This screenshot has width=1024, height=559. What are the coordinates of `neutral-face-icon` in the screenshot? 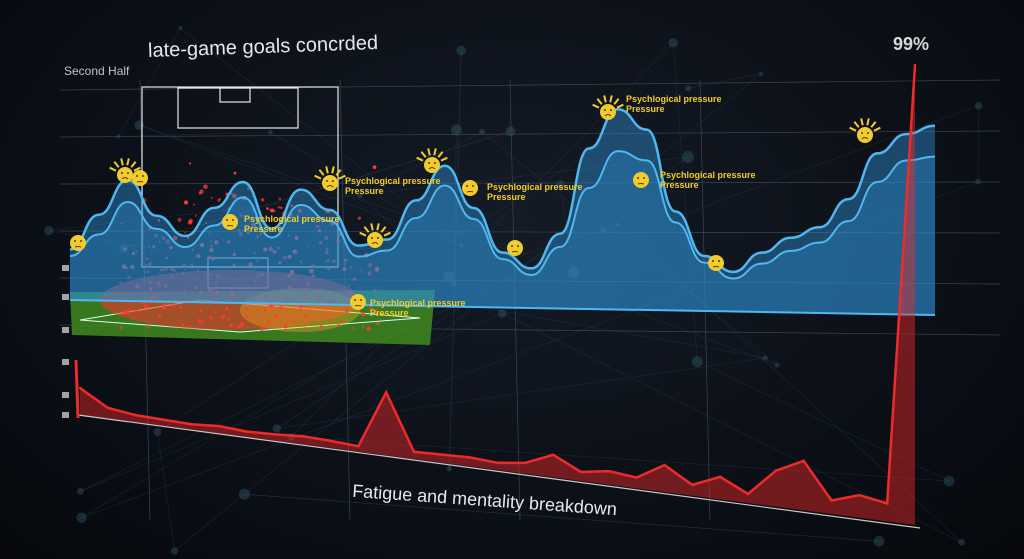 It's located at (716, 263).